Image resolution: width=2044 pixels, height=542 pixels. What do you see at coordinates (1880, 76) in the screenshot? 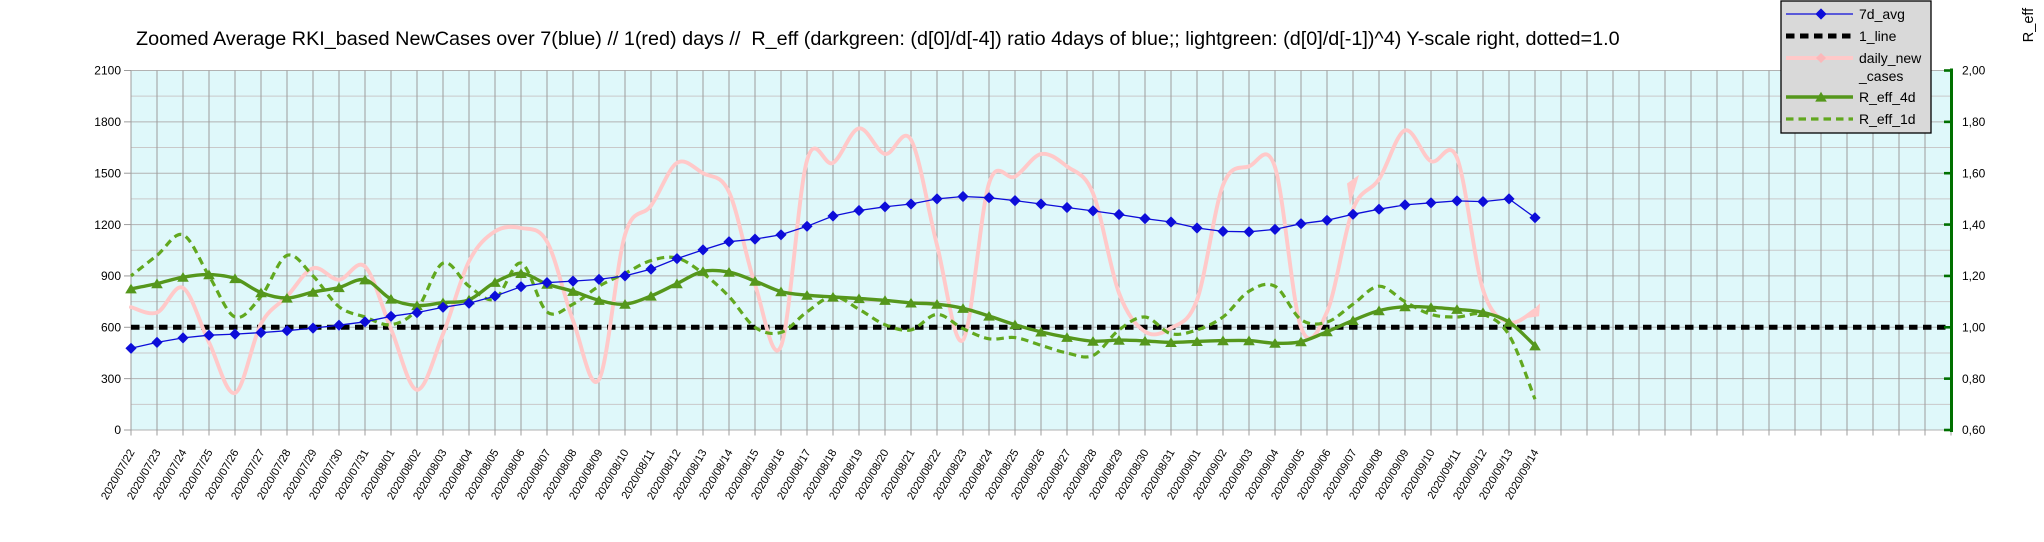
I see `svg-text: _cases` at bounding box center [1880, 76].